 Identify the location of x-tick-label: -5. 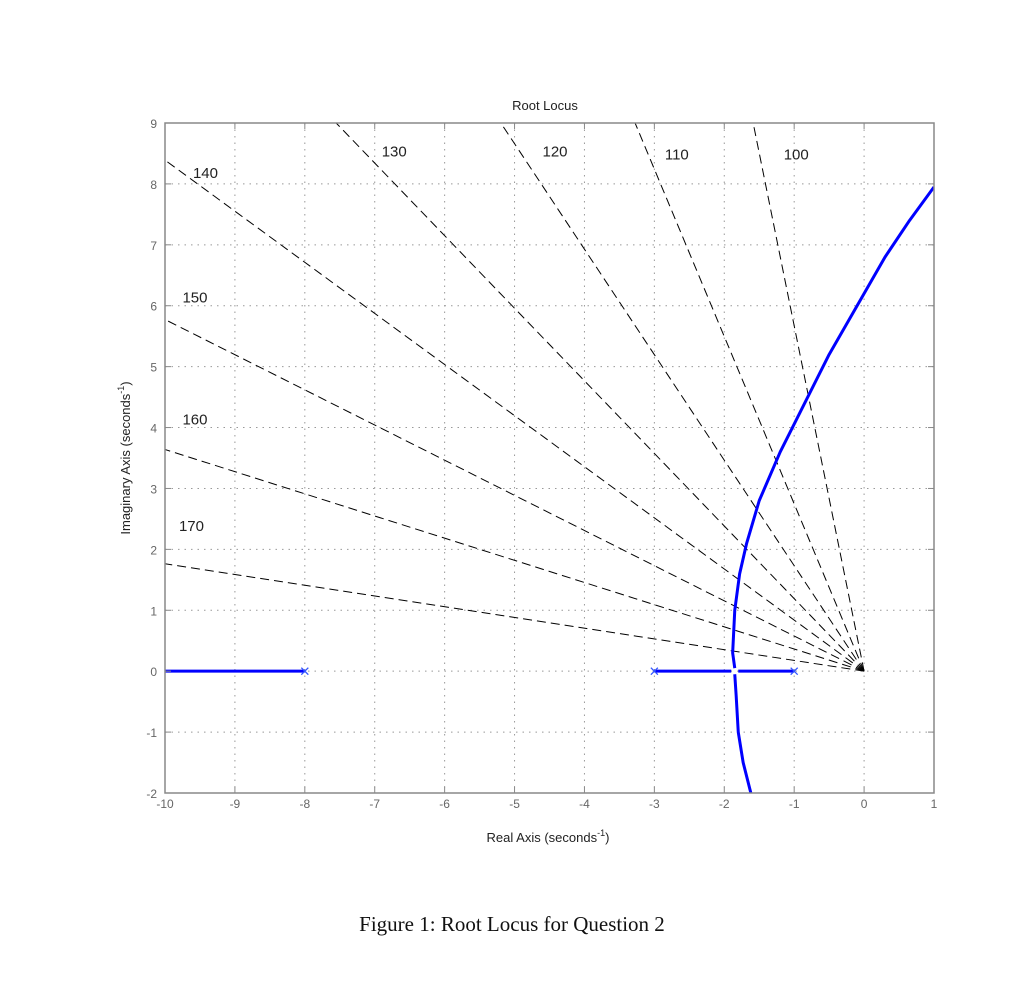
(514, 804).